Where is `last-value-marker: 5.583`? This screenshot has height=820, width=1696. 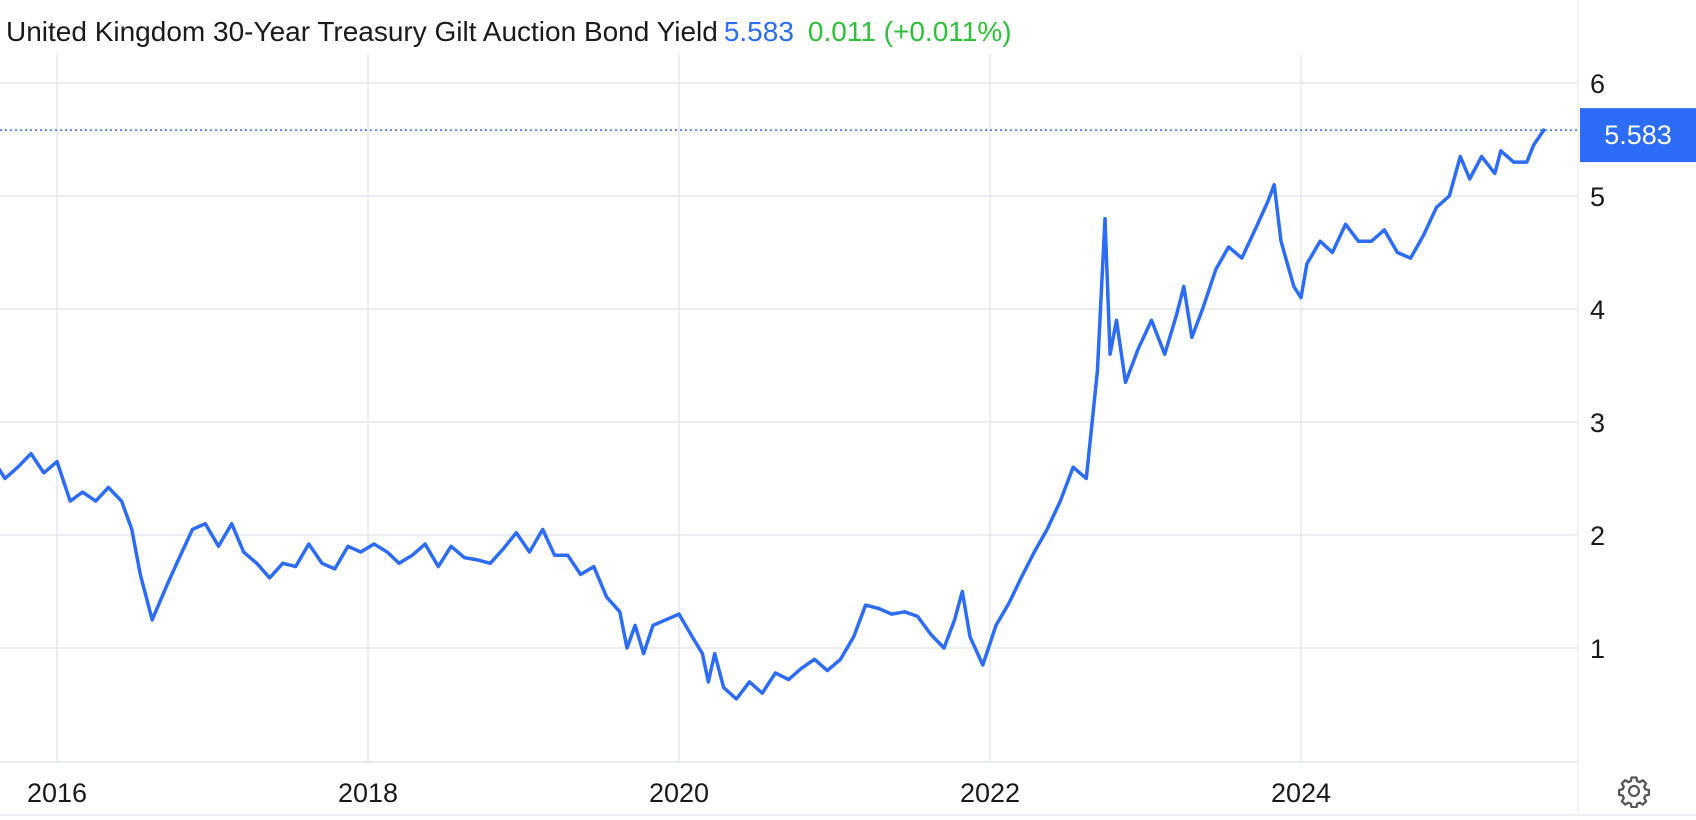 last-value-marker: 5.583 is located at coordinates (848, 135).